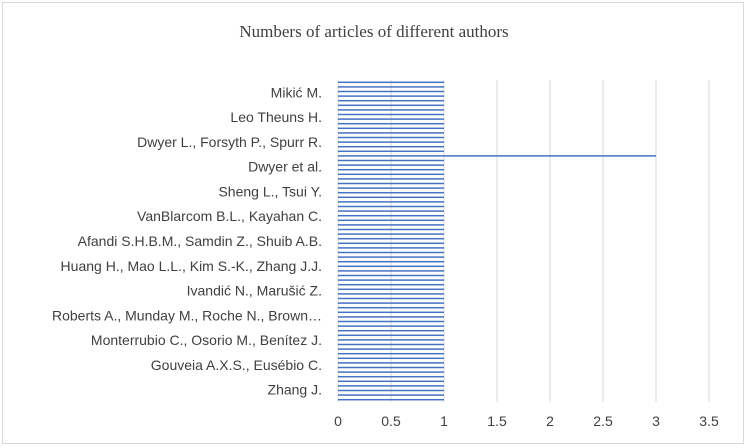 The image size is (748, 448). I want to click on category-label: Sheng L., Tsui Y., so click(270, 191).